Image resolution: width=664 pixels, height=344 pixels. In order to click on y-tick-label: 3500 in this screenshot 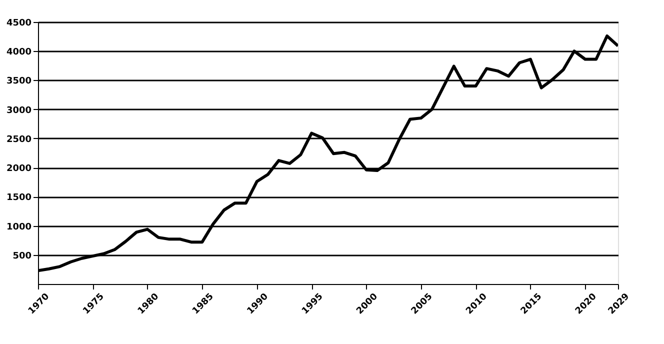, I will do `click(19, 81)`.